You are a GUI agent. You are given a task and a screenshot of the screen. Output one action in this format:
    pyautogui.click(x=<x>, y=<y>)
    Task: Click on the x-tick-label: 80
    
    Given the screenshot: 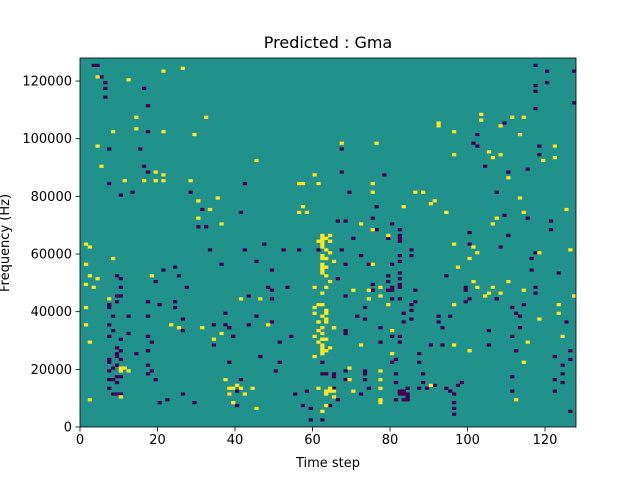 What is the action you would take?
    pyautogui.click(x=390, y=440)
    